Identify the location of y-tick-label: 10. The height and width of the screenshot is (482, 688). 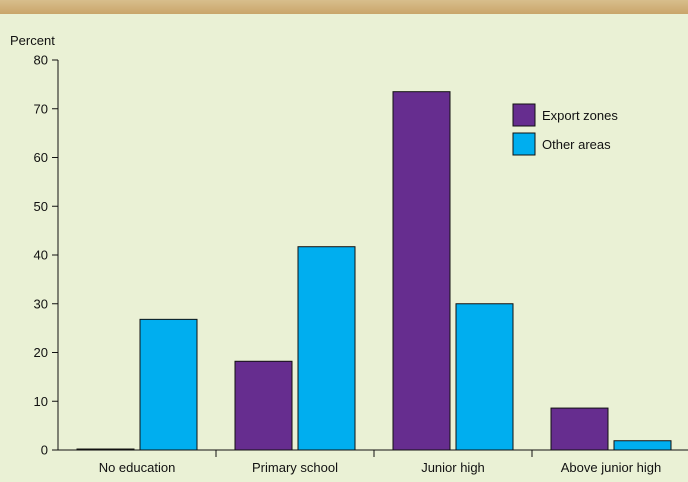
(41, 401).